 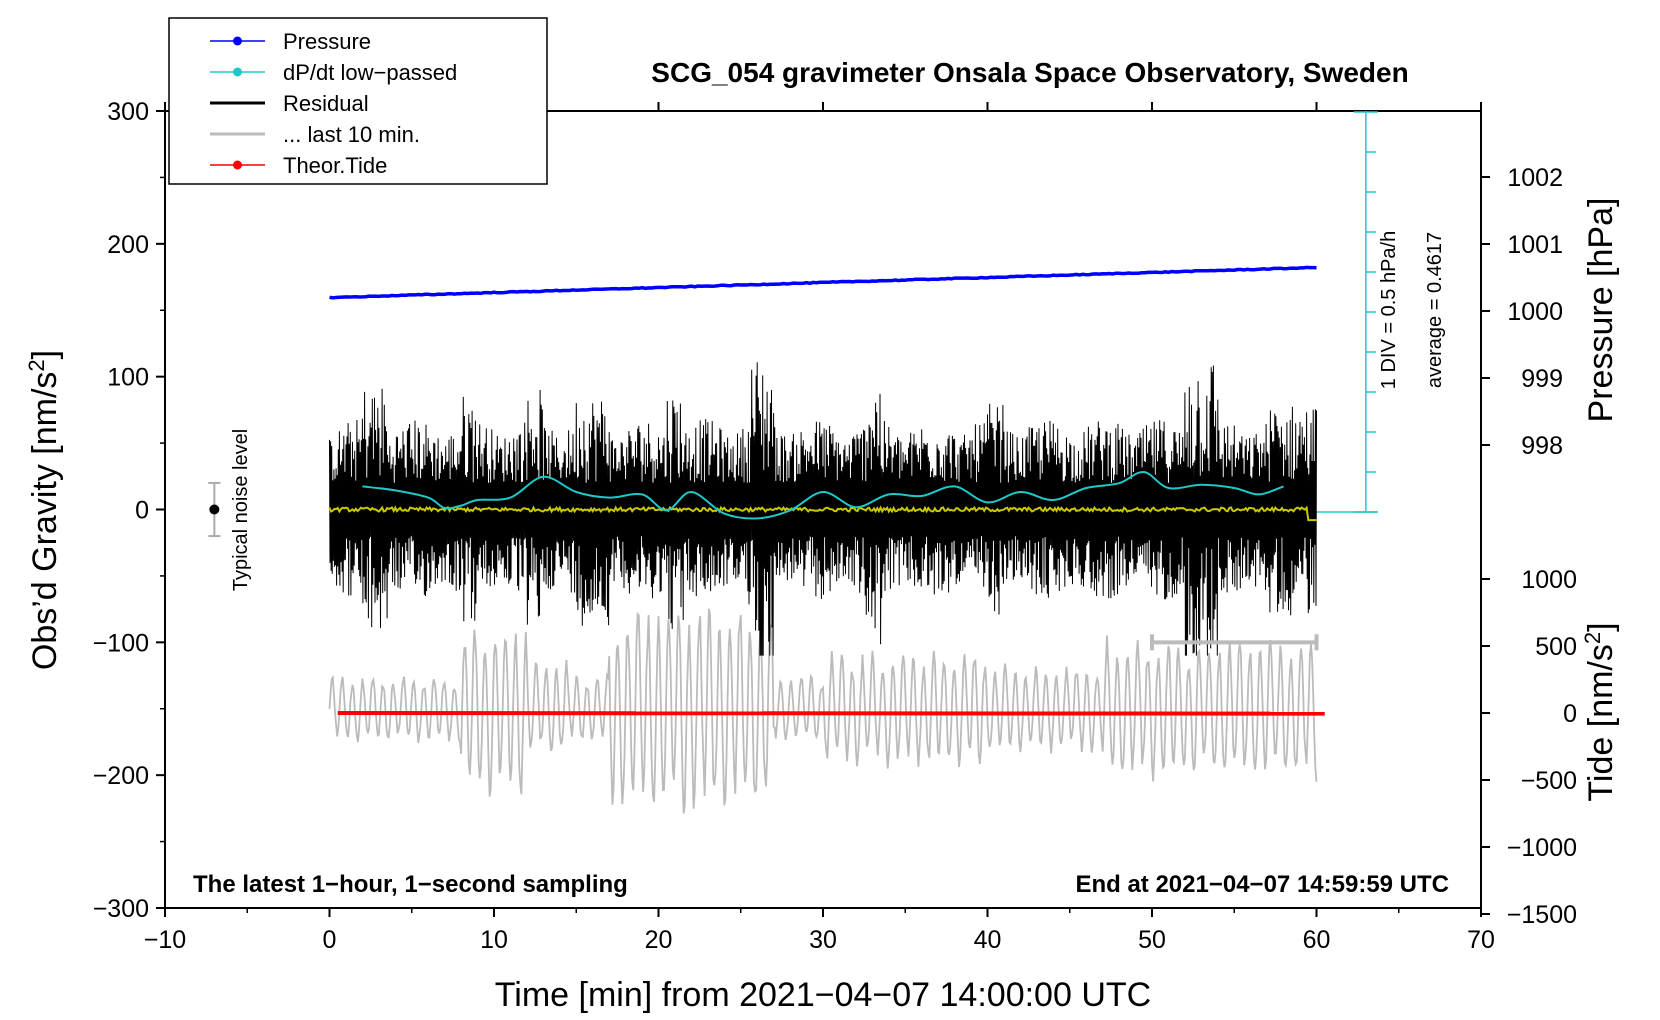 I want to click on series-pressure, so click(x=823, y=282).